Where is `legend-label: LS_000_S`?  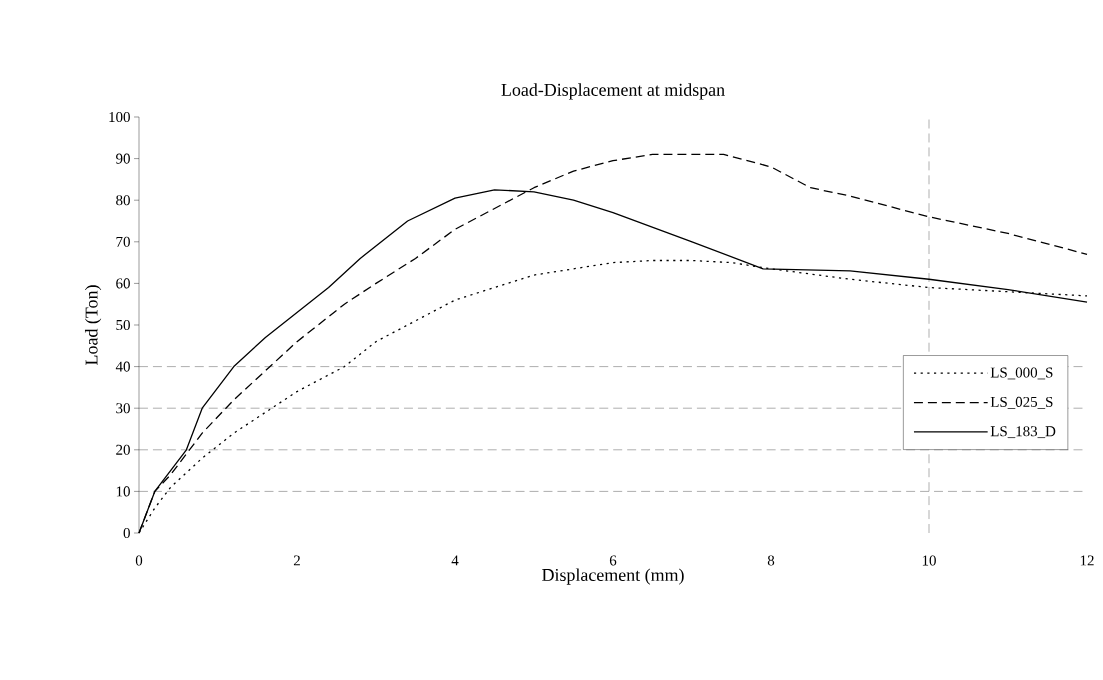
legend-label: LS_000_S is located at coordinates (1021, 373).